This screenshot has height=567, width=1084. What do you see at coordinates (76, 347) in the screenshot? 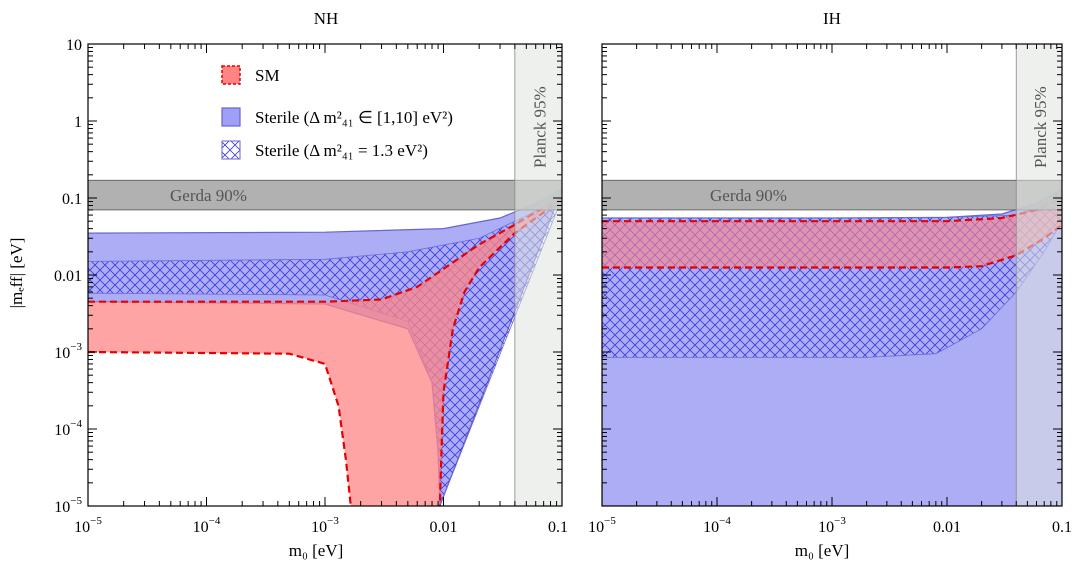
I see `y-tick-label-exp: −3` at bounding box center [76, 347].